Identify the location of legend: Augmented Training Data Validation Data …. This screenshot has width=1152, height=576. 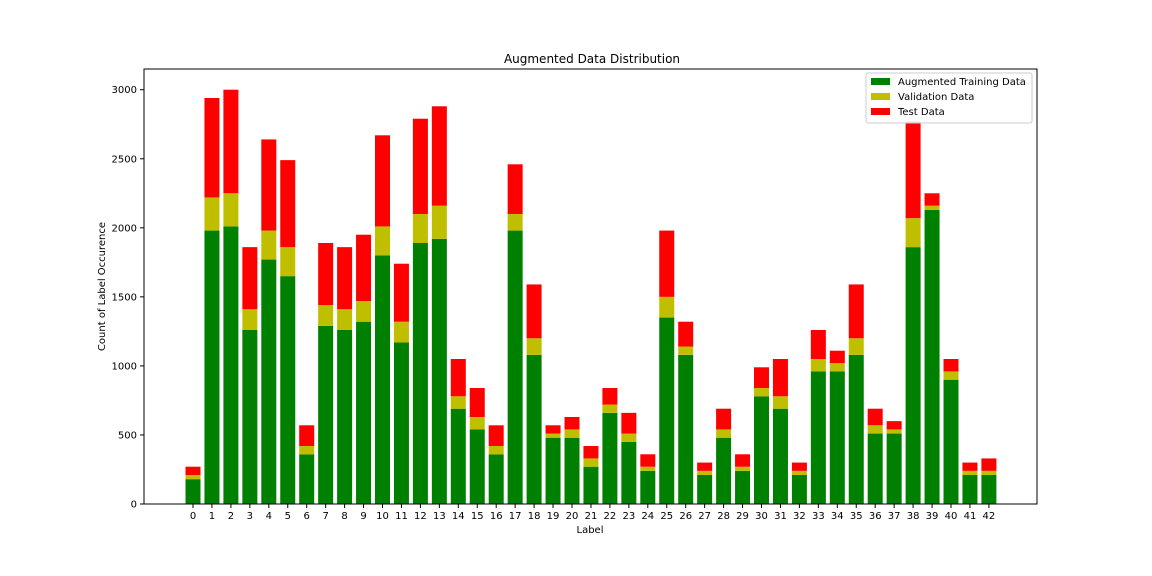
(949, 98).